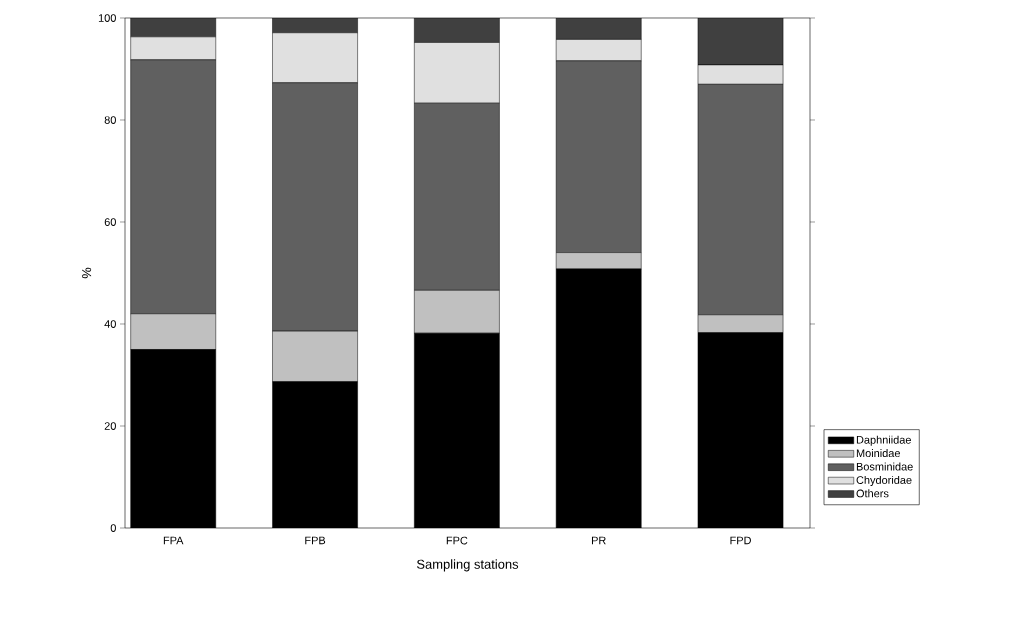 This screenshot has height=619, width=1027. I want to click on y-tick-label: 100, so click(107, 18).